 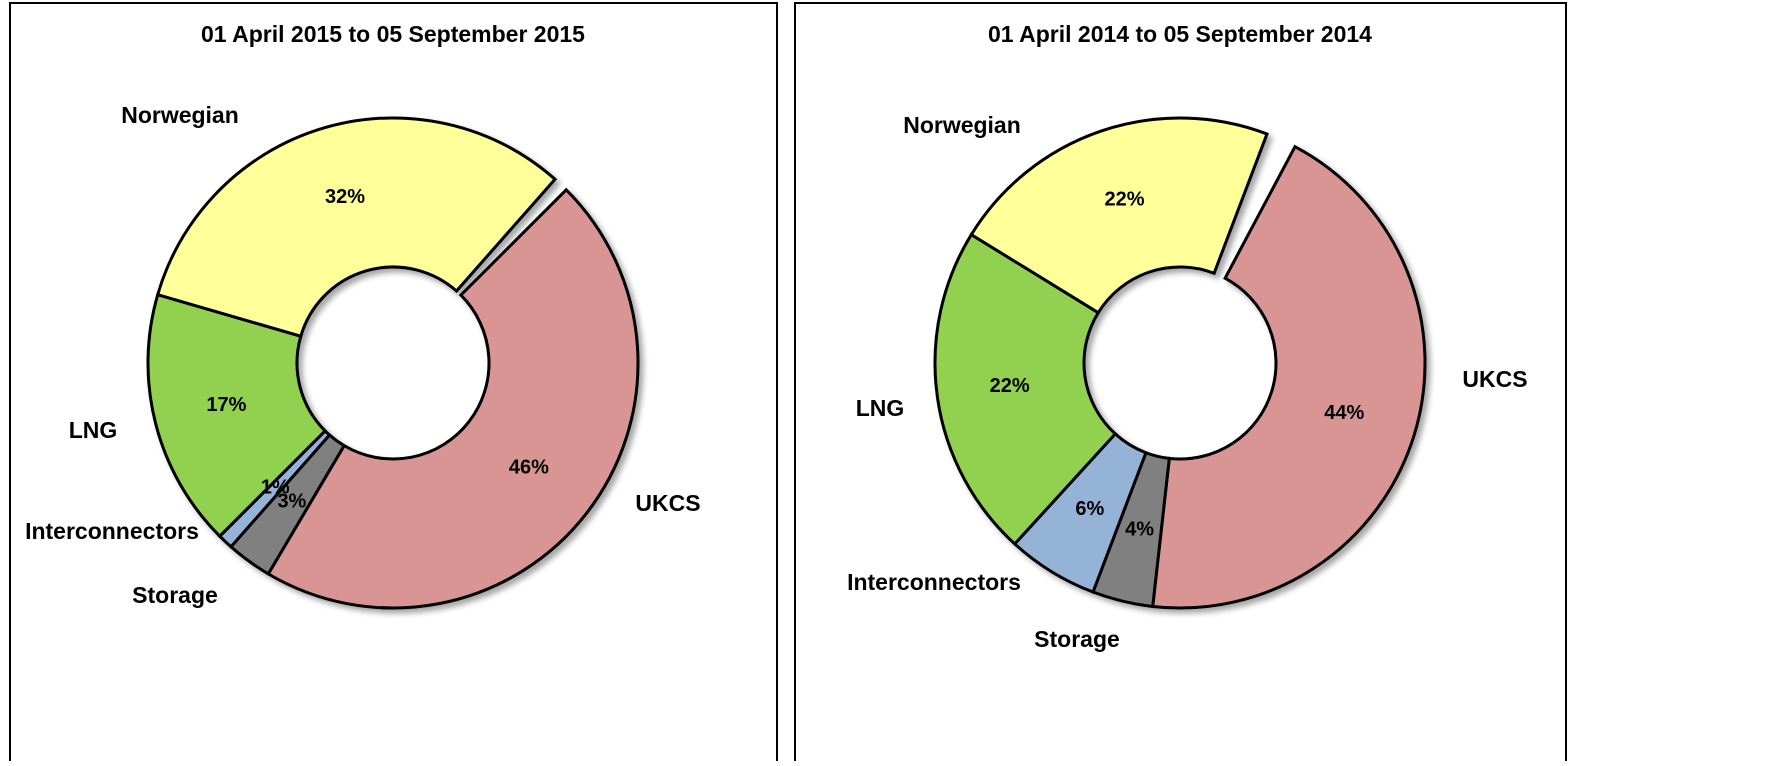 What do you see at coordinates (1139, 529) in the screenshot?
I see `data-label: 4%` at bounding box center [1139, 529].